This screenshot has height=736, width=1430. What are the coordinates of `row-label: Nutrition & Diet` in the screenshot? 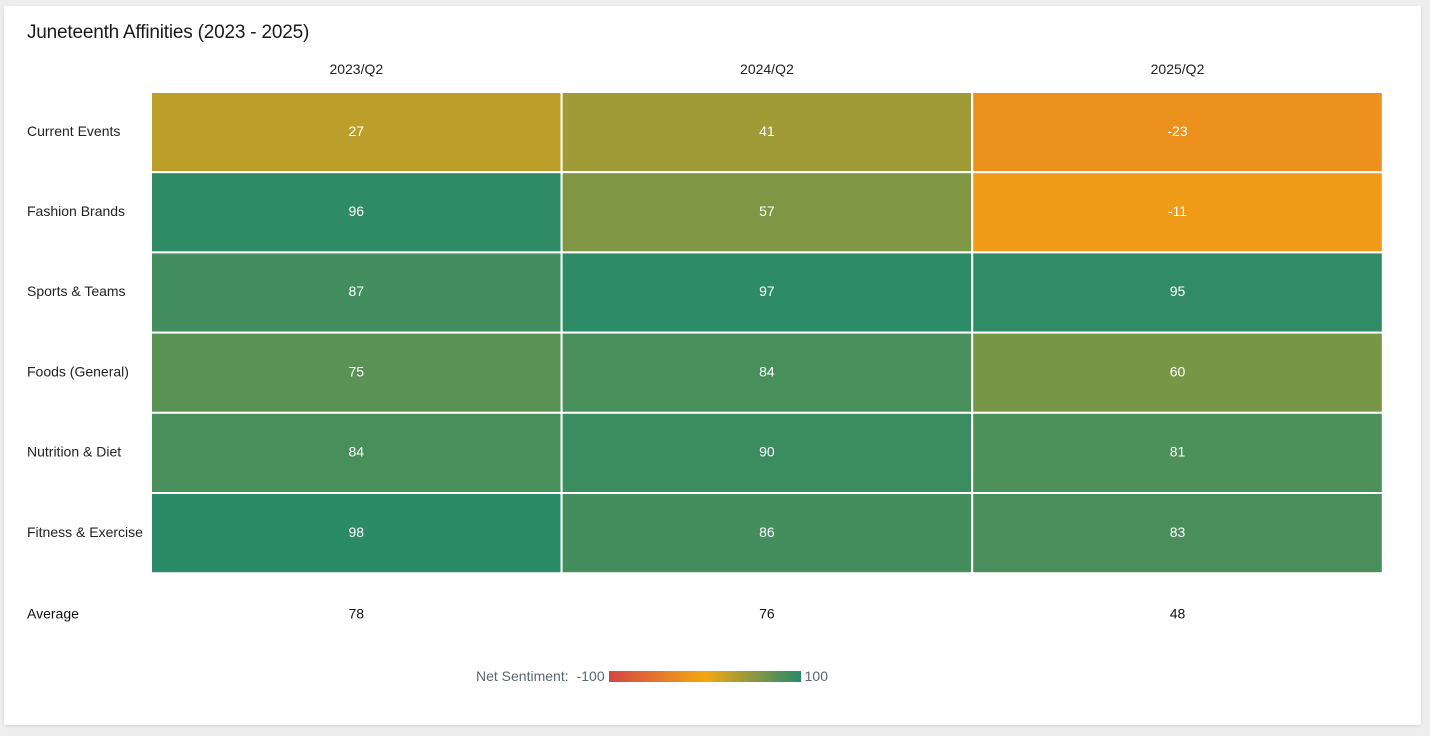 It's located at (74, 452).